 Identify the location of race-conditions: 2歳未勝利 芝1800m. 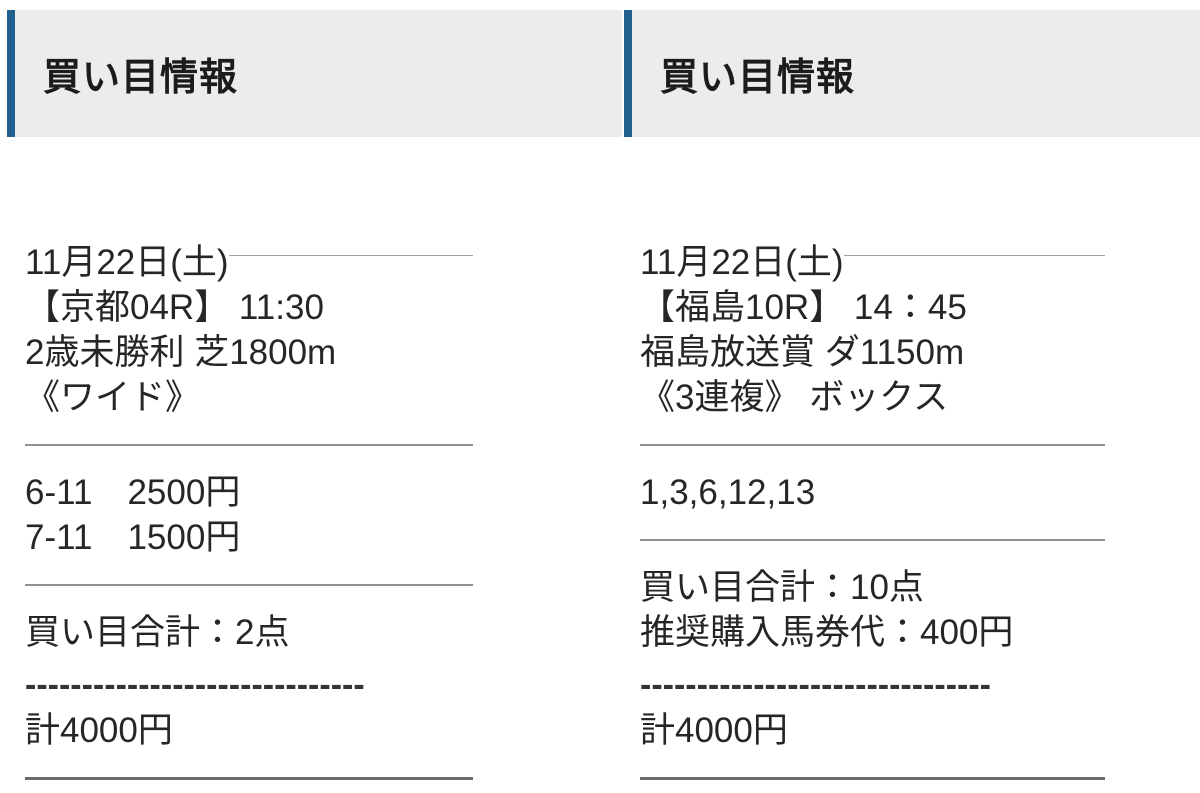
(181, 352).